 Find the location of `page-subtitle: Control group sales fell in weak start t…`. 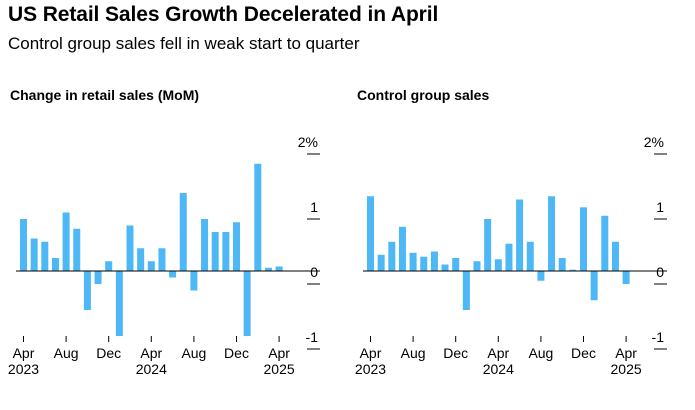

page-subtitle: Control group sales fell in weak start t… is located at coordinates (184, 43).